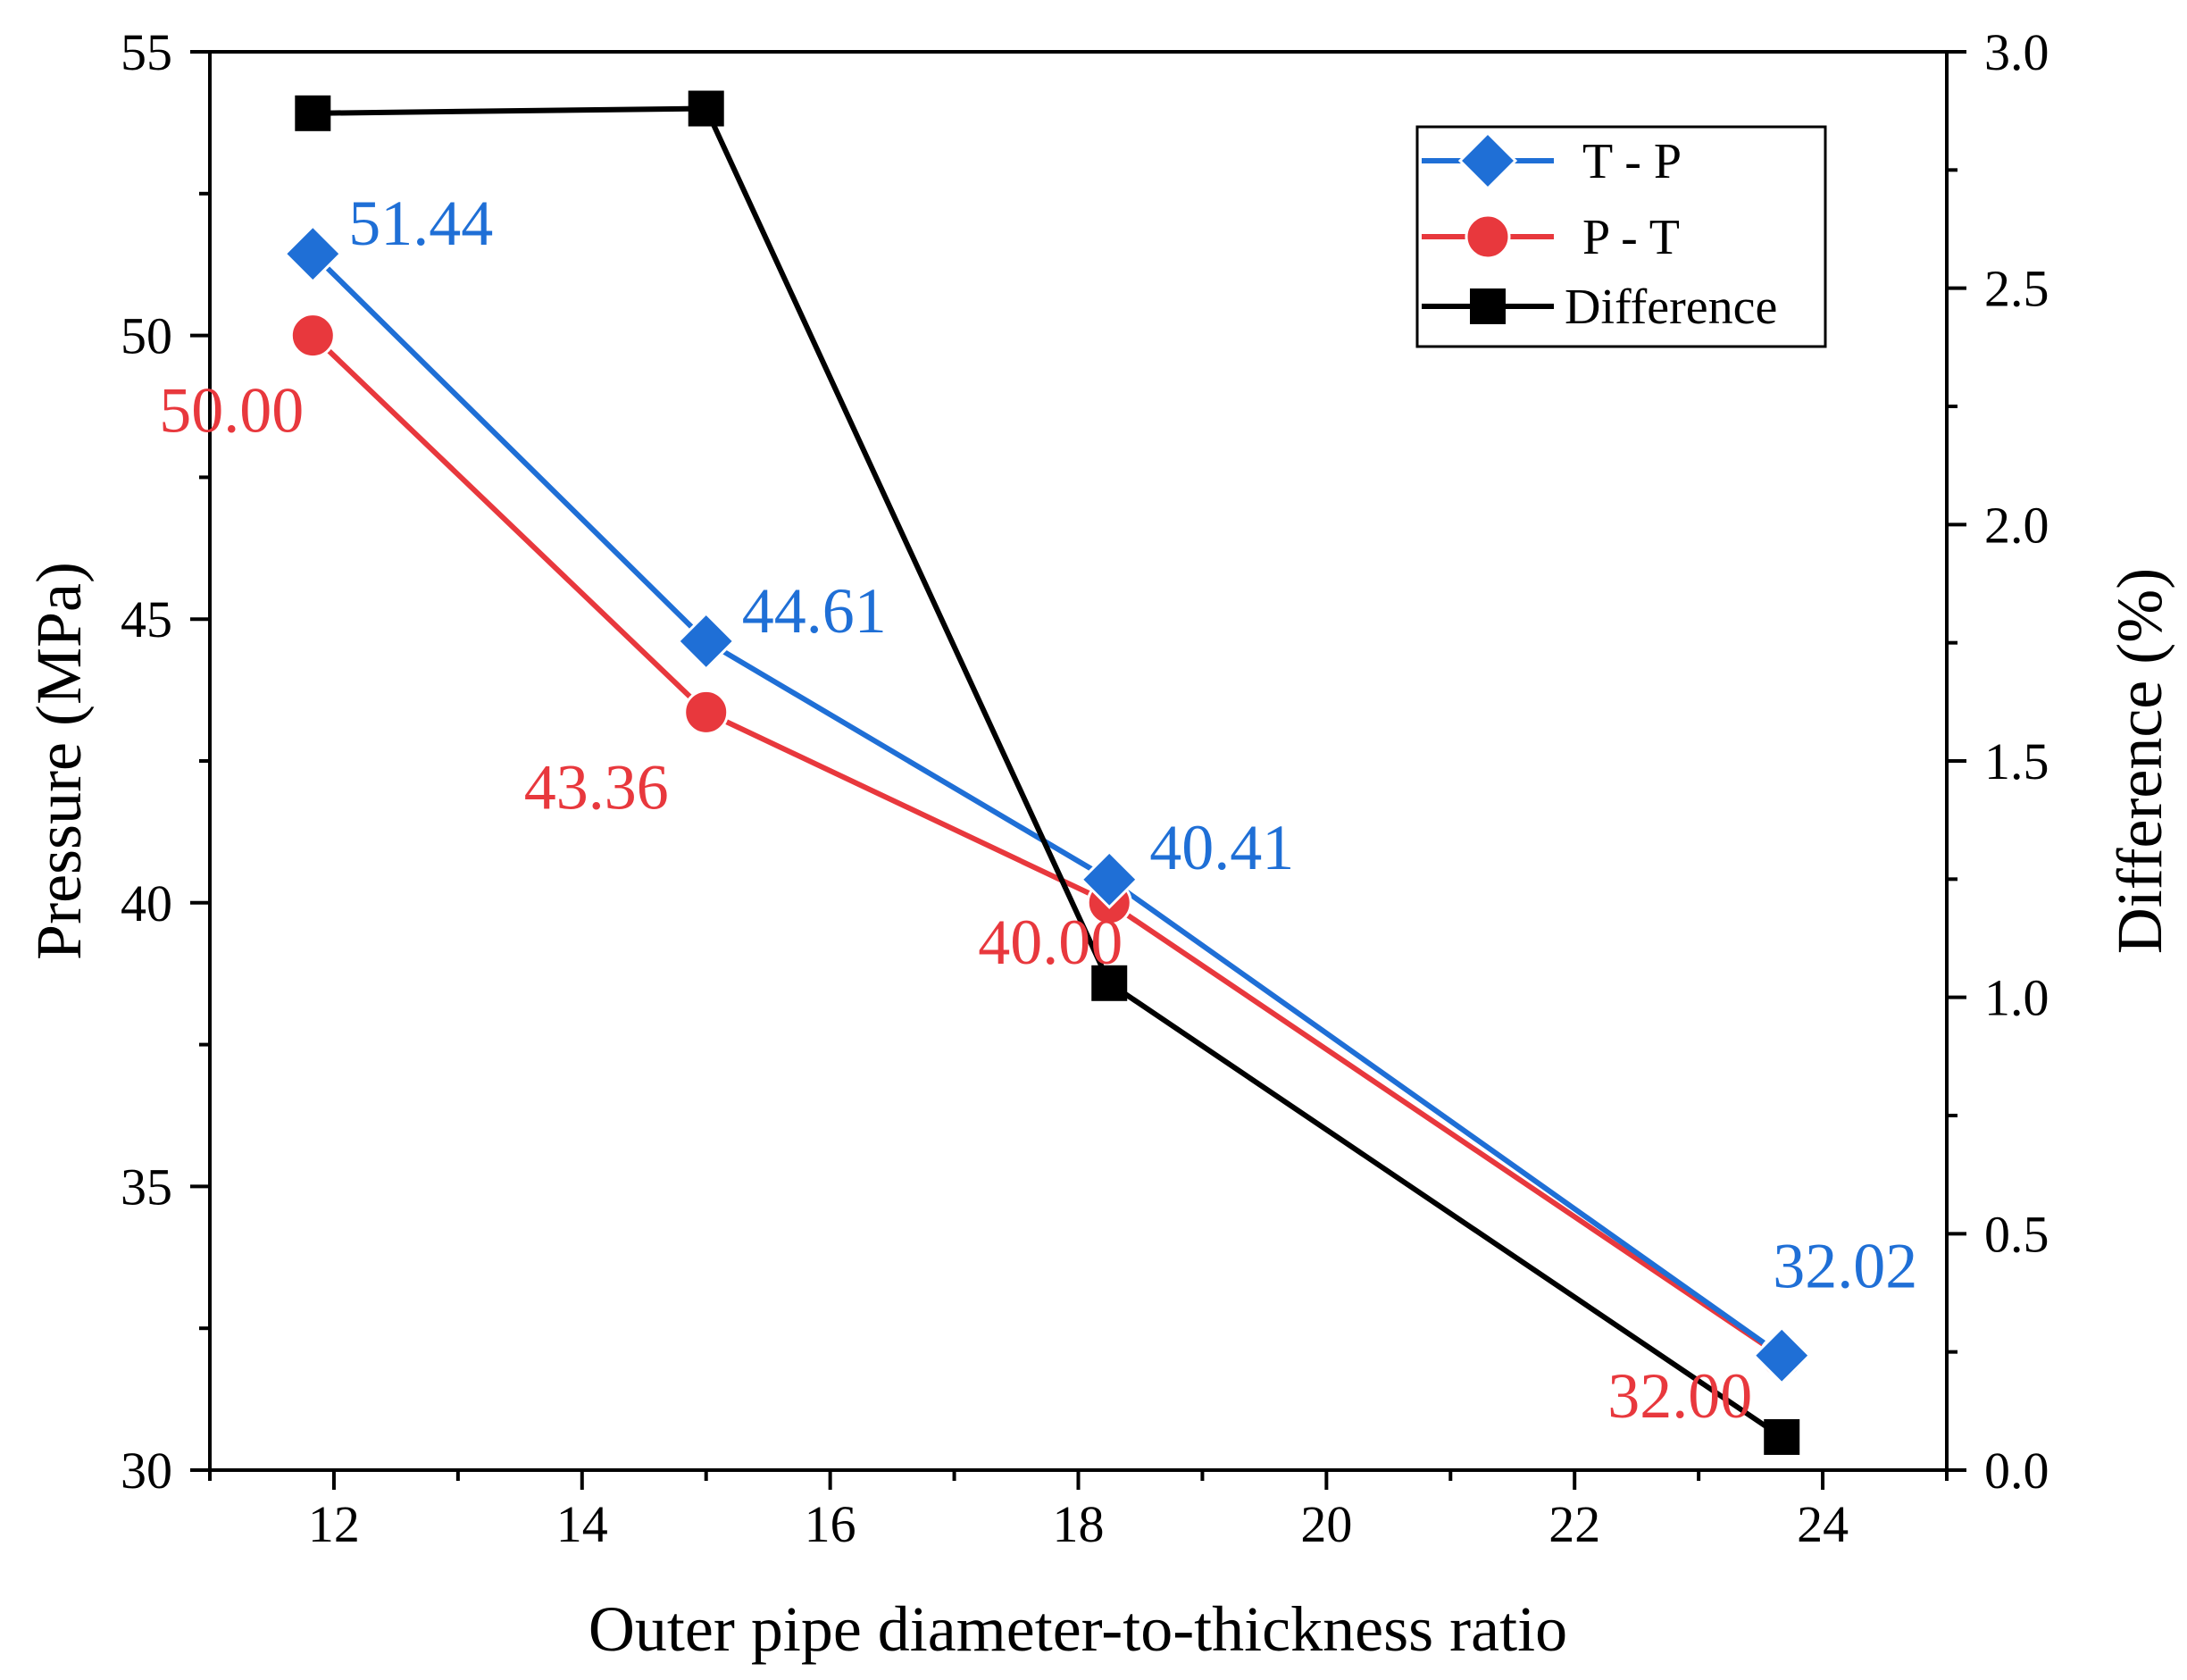 Image resolution: width=2187 pixels, height=1680 pixels. I want to click on right-y-tick-label: 0.5, so click(2016, 1234).